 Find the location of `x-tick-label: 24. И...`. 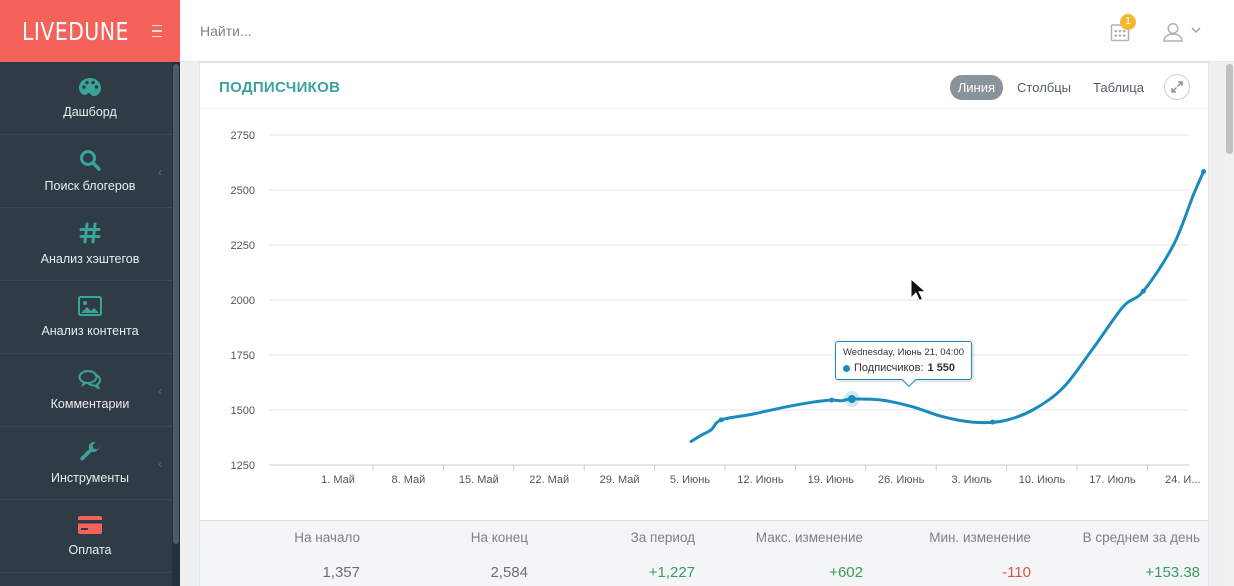

x-tick-label: 24. И... is located at coordinates (1182, 480).